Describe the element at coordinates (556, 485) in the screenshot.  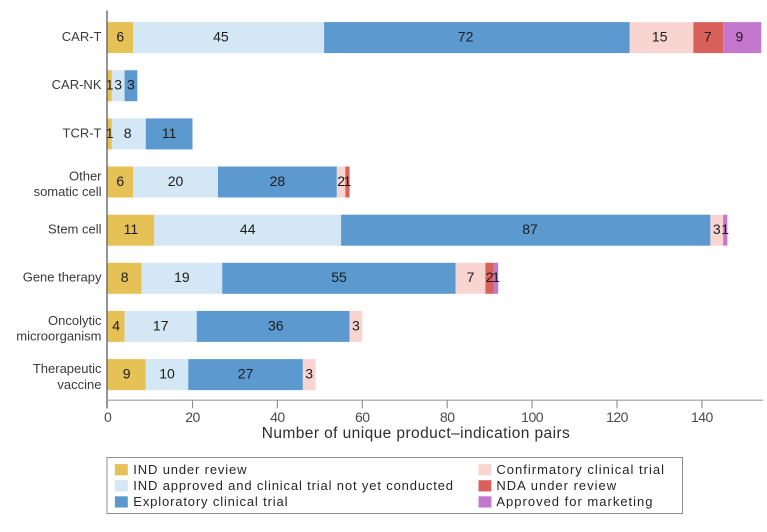
I see `svg-text: NDA under review` at that location.